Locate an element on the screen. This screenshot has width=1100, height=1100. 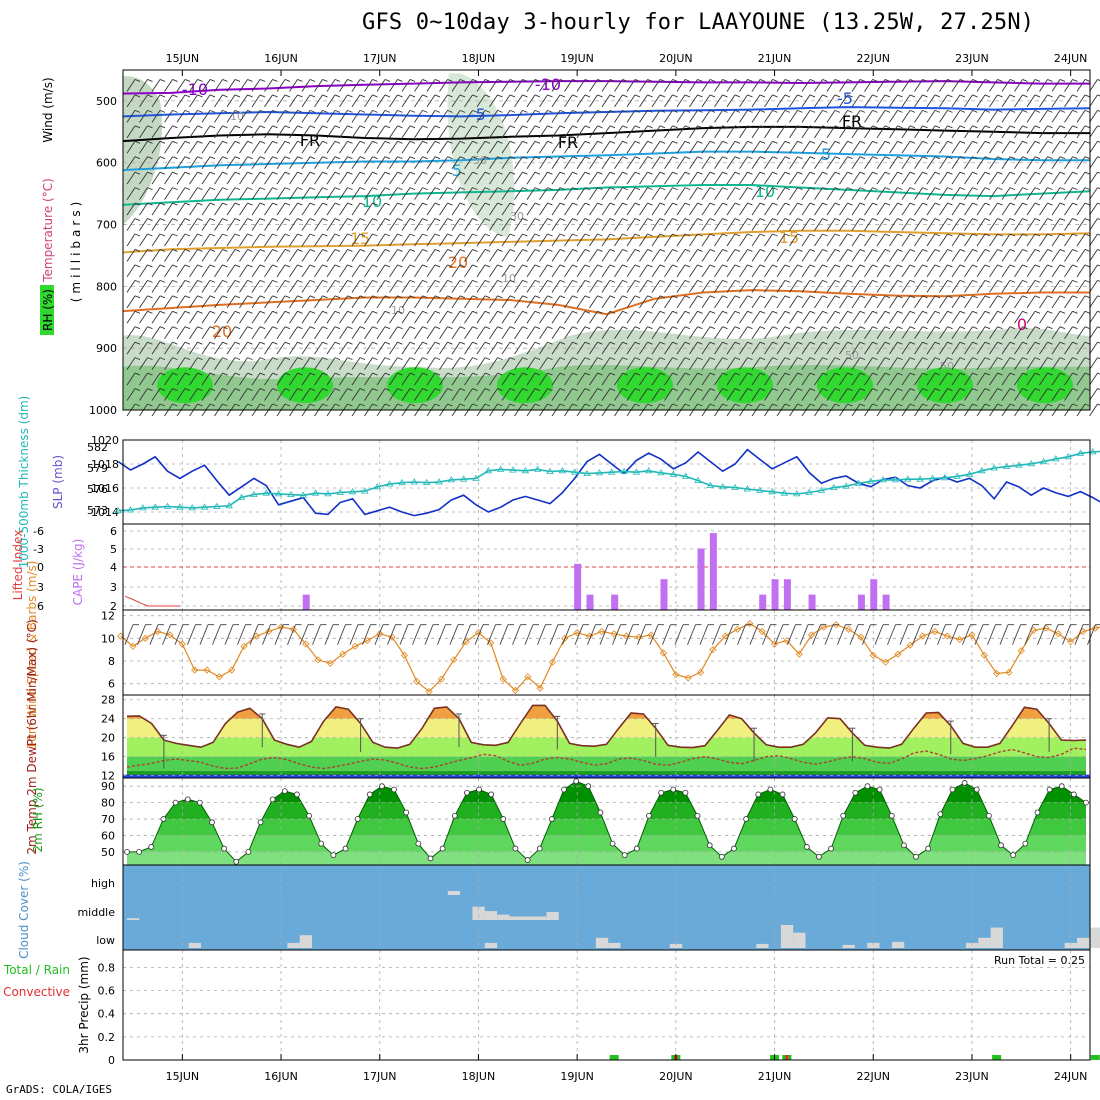
contour-label: 15 is located at coordinates (789, 237).